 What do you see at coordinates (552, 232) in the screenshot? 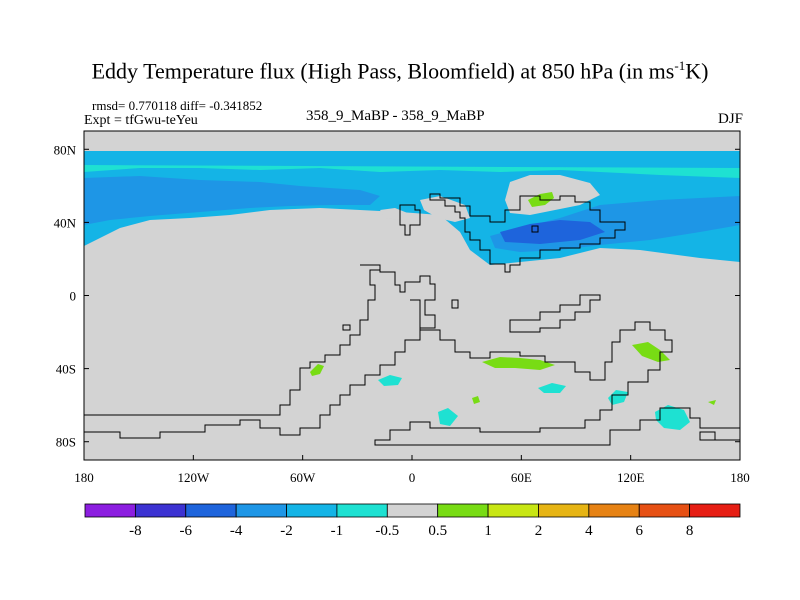
I see `contour-band-north-dark` at bounding box center [552, 232].